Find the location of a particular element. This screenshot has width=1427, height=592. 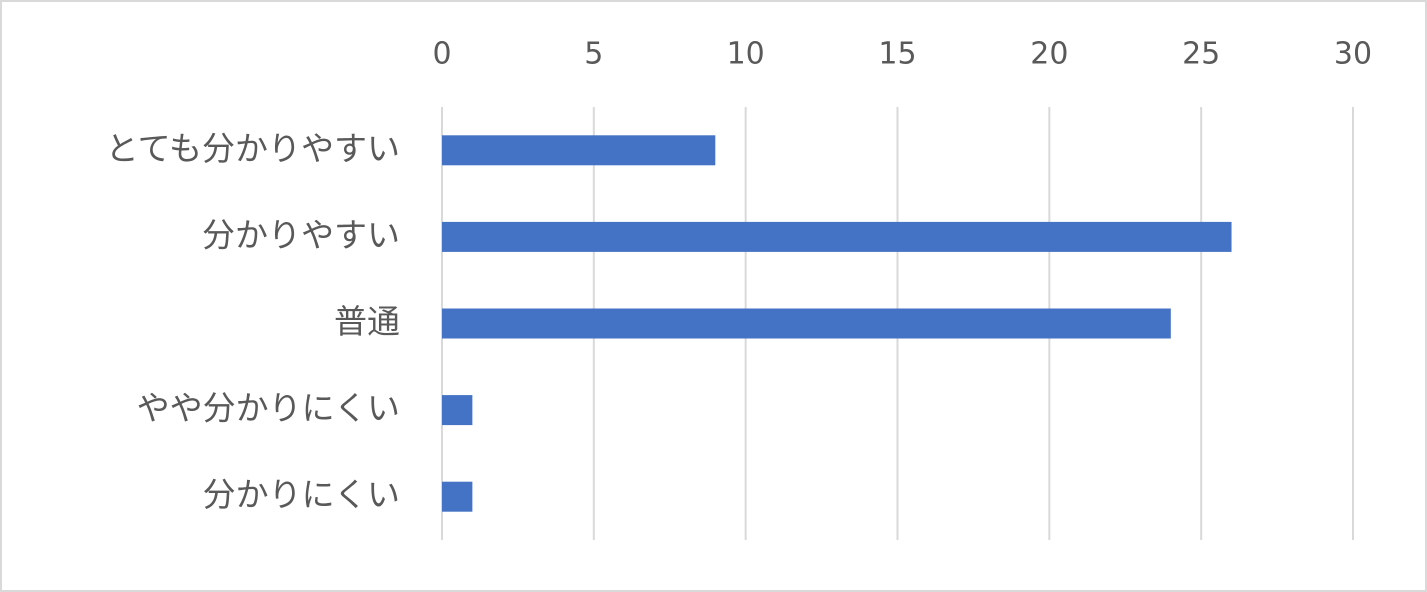

y-tick-label: 分かりにくい is located at coordinates (301, 494).